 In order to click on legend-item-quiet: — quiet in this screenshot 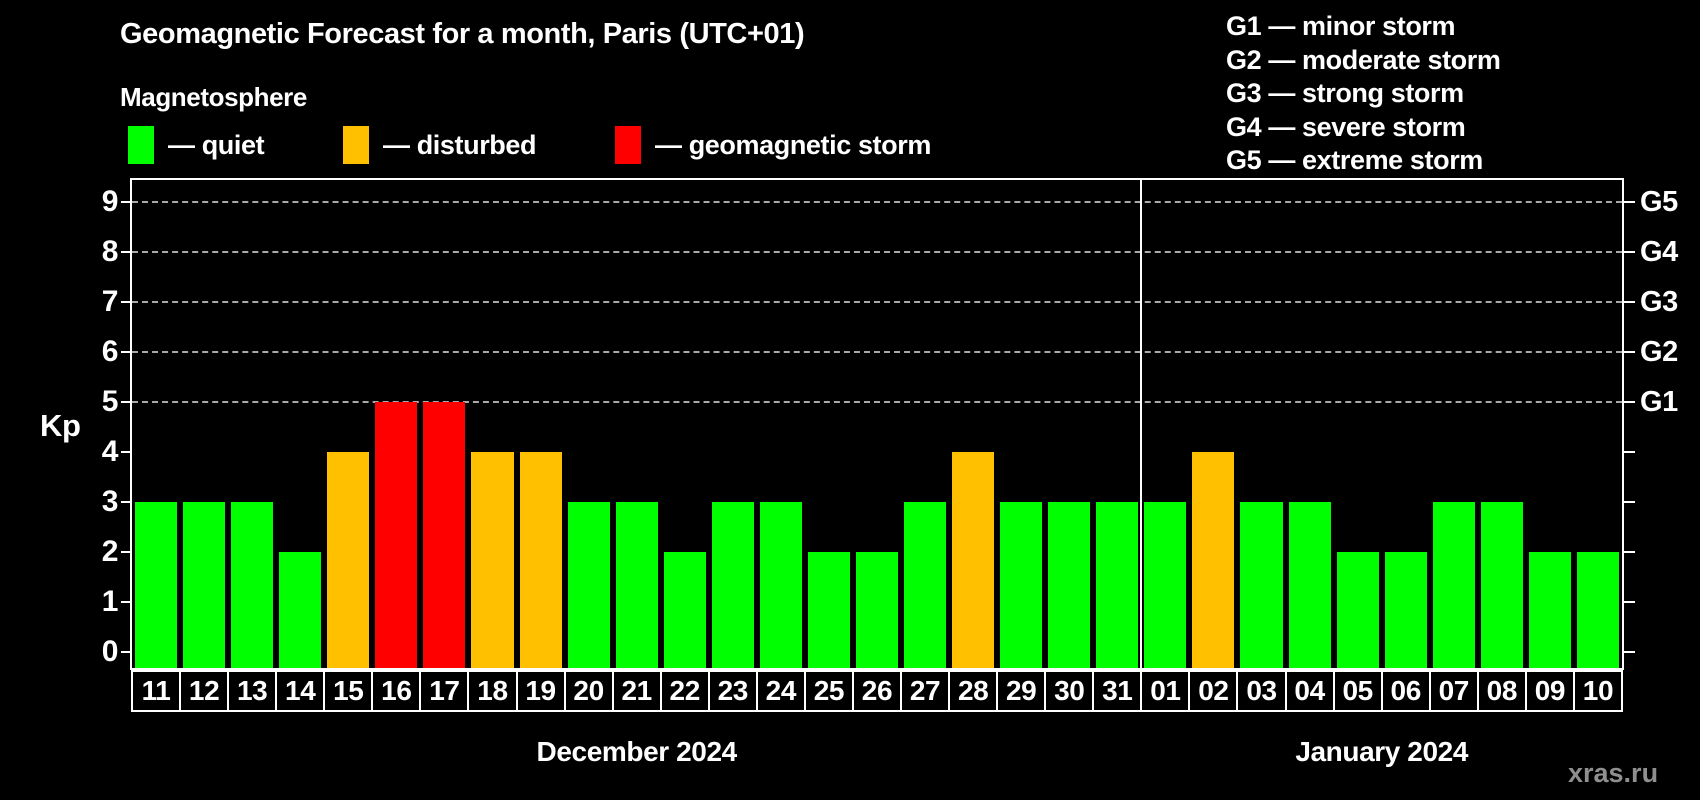, I will do `click(196, 145)`.